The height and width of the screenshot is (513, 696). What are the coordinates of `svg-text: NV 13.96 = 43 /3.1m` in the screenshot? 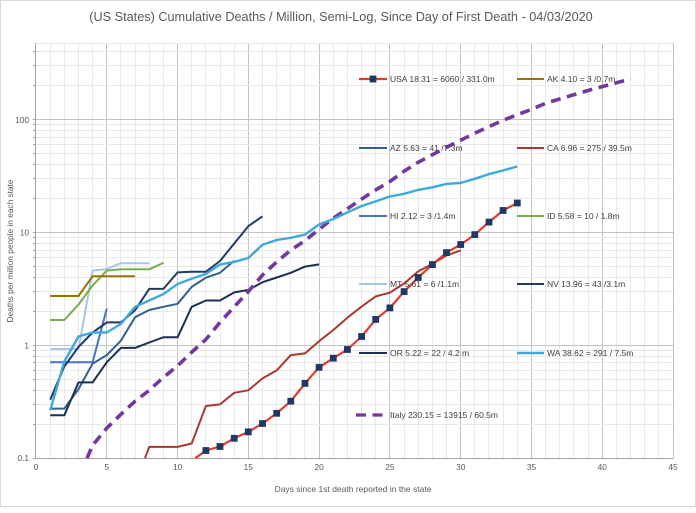 It's located at (586, 284).